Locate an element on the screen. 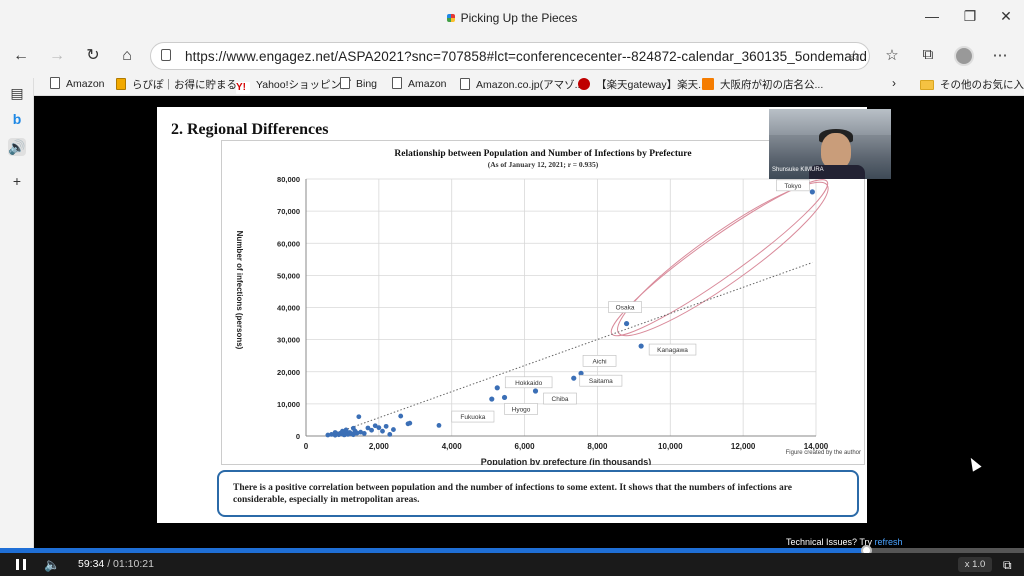 The image size is (1024, 576). figure-credit: Figure created by the author is located at coordinates (823, 453).